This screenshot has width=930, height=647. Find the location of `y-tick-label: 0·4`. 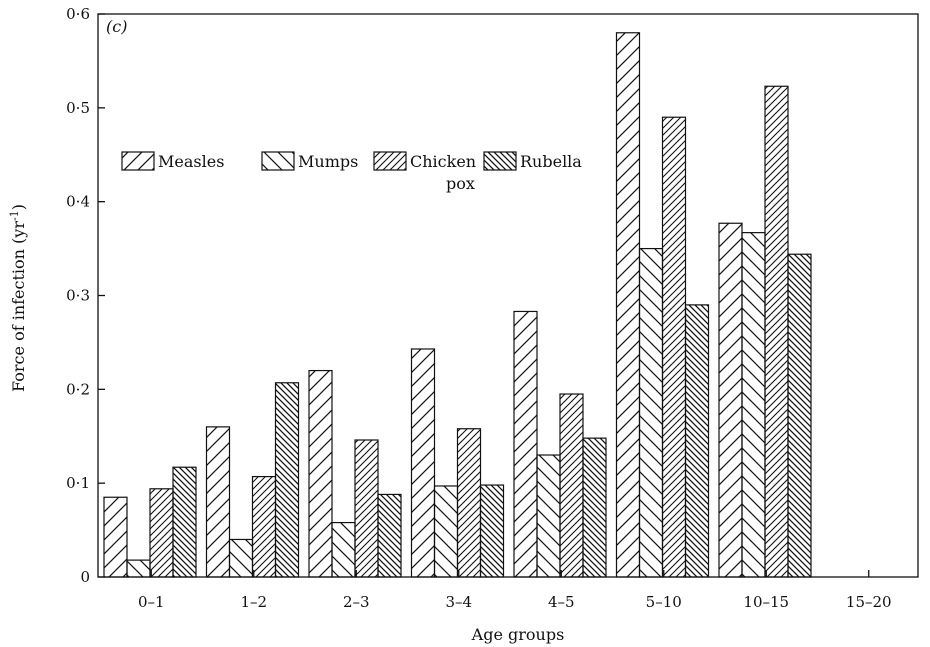

y-tick-label: 0·4 is located at coordinates (78, 202).